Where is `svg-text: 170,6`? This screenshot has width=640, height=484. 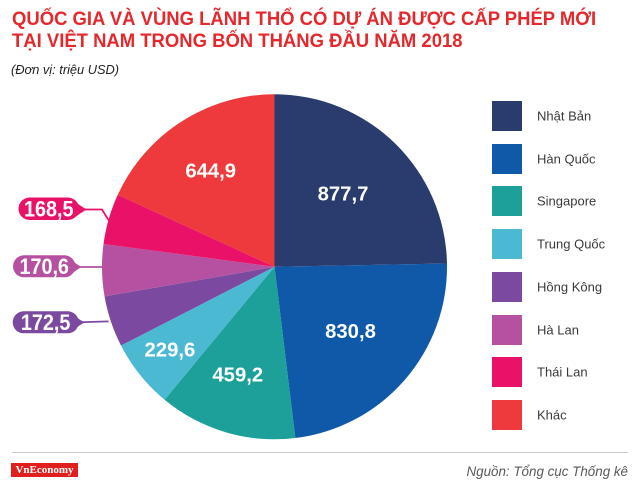 svg-text: 170,6 is located at coordinates (44, 267).